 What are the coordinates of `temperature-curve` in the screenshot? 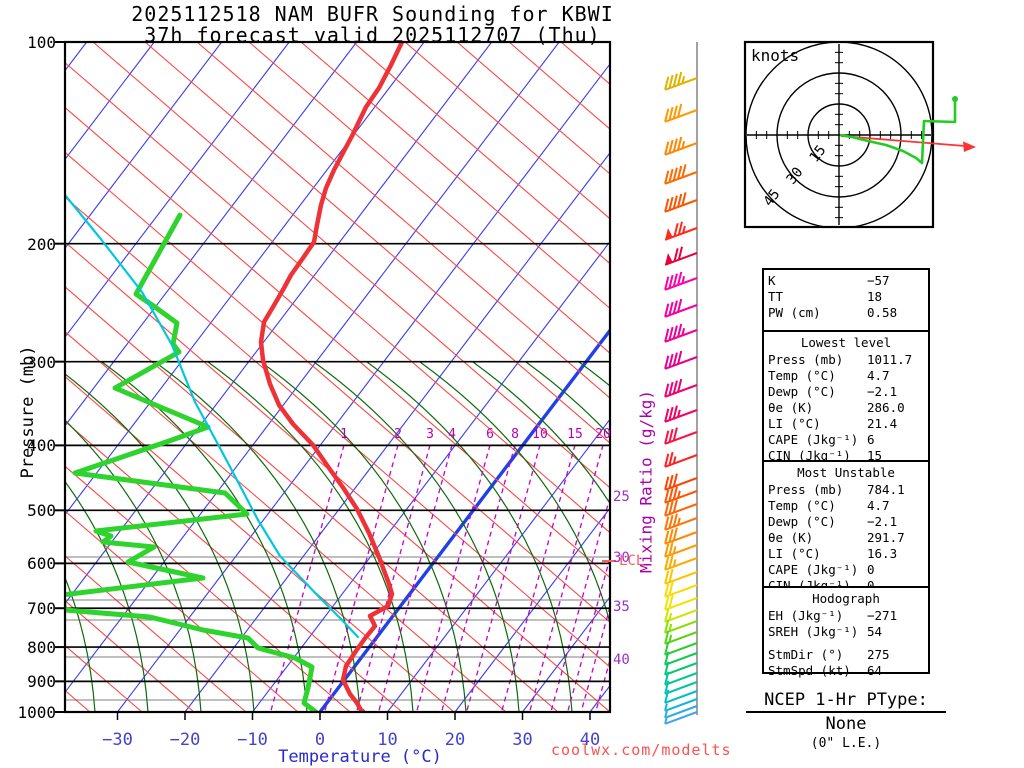 It's located at (331, 377).